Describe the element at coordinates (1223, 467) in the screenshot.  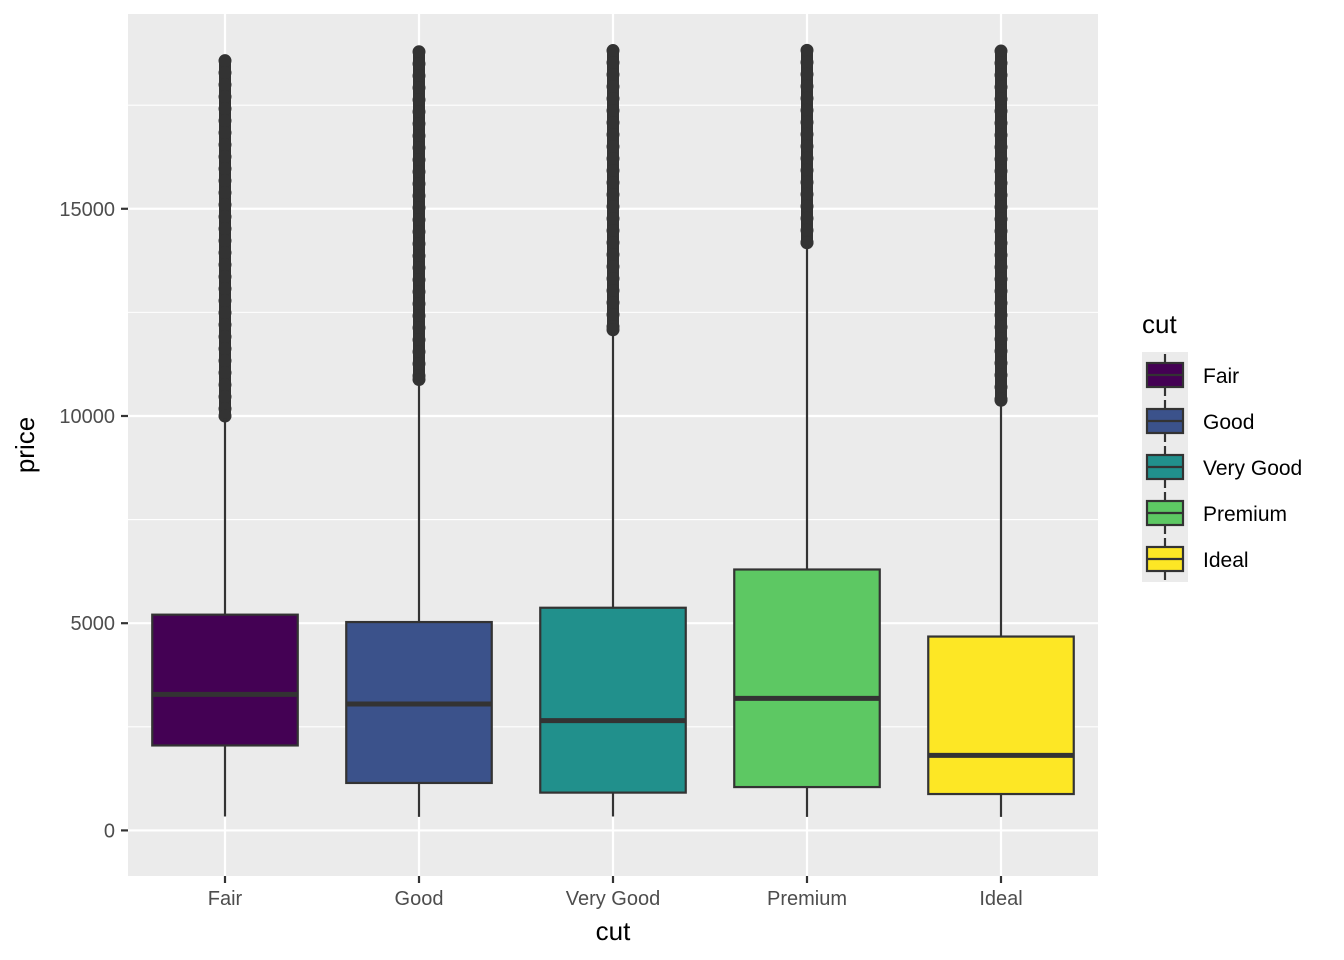
I see `legend-item-very-good: Very Good` at that location.